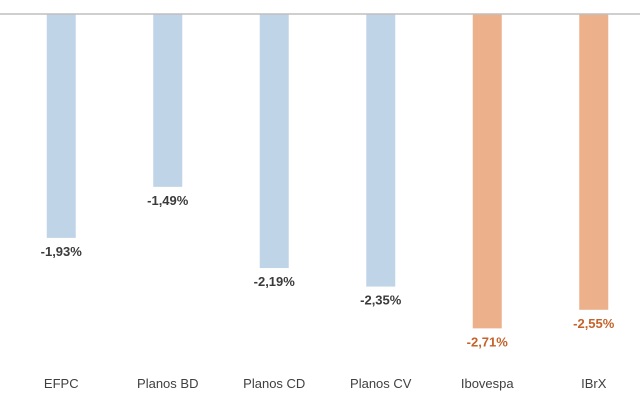 The width and height of the screenshot is (640, 395). I want to click on data-label-planos-cd: -2,19%, so click(275, 281).